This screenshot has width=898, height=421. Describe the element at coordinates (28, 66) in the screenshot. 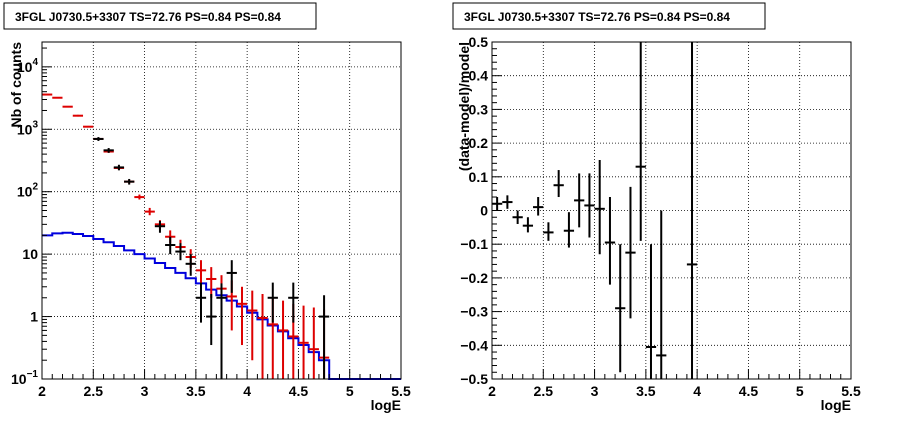

I see `y-tick-label: 10⁴` at that location.